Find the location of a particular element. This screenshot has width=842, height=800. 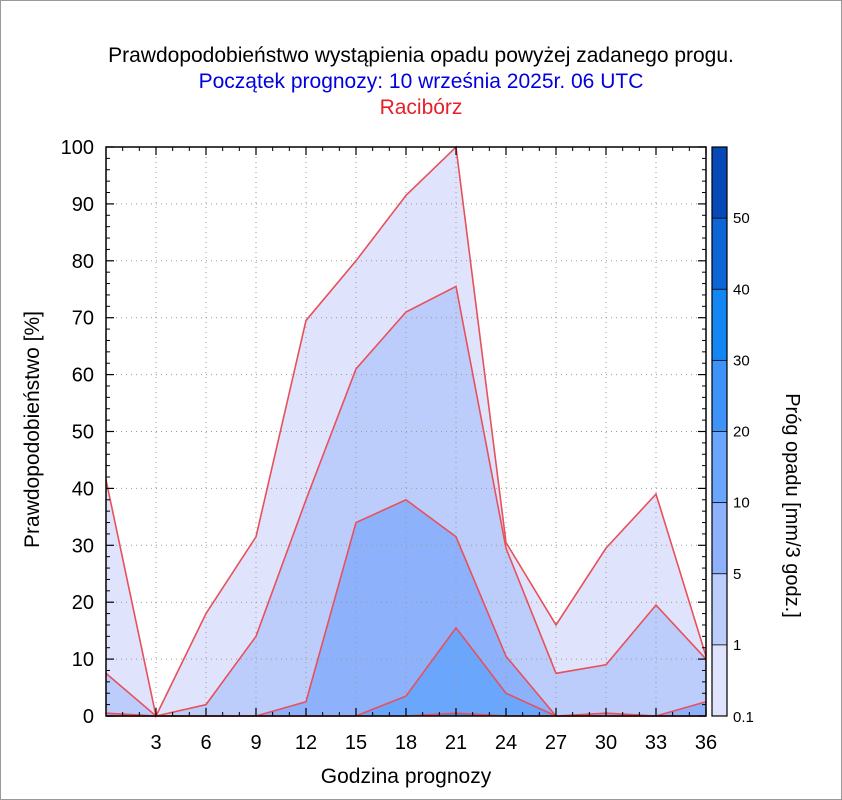

y-tick-label: 60 is located at coordinates (83, 376).